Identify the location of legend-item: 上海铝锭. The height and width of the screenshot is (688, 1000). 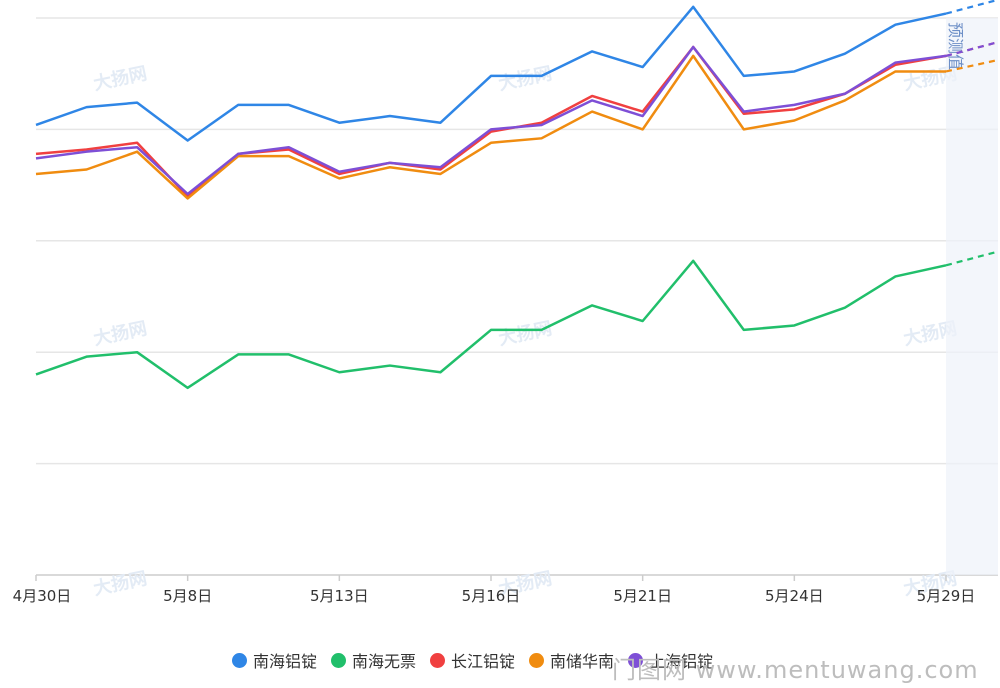
(670, 660).